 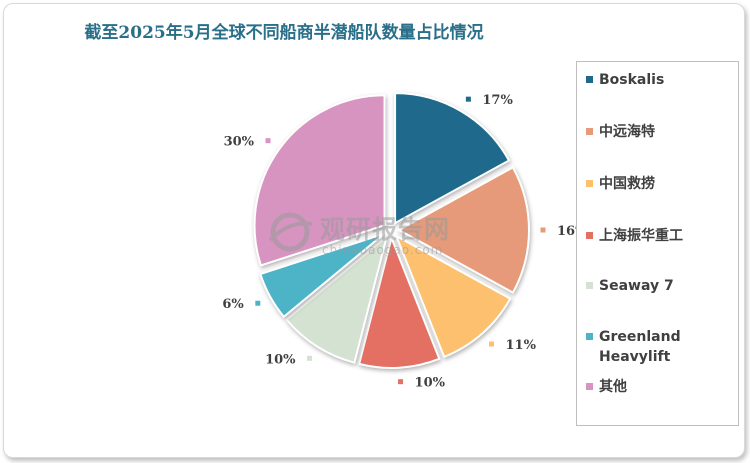 What do you see at coordinates (657, 132) in the screenshot?
I see `legend-item-cosco: 中远海特` at bounding box center [657, 132].